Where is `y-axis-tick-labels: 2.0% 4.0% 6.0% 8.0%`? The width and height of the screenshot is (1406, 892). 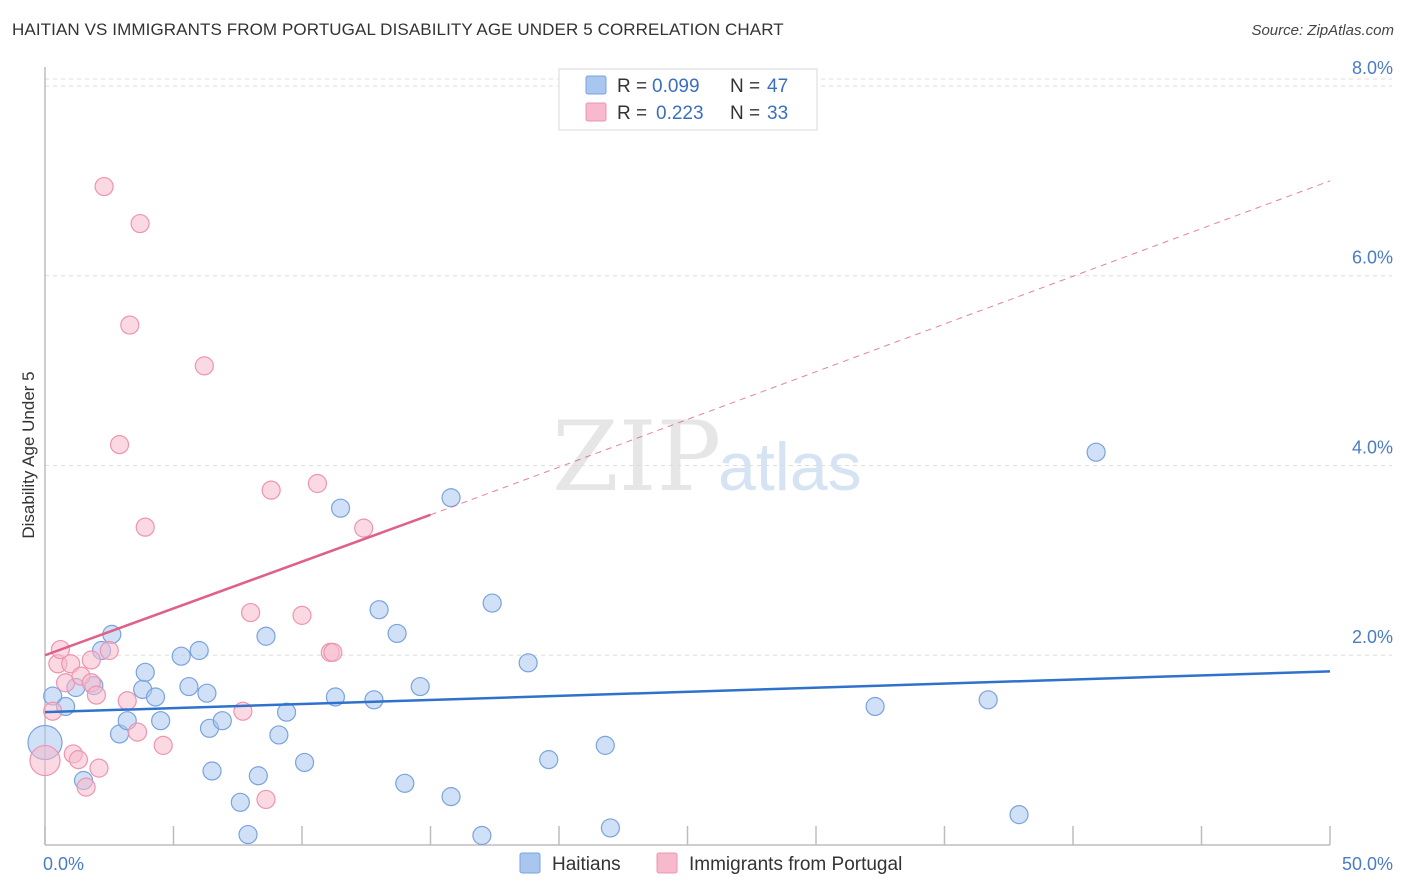 y-axis-tick-labels: 2.0% 4.0% 6.0% 8.0% is located at coordinates (1372, 352).